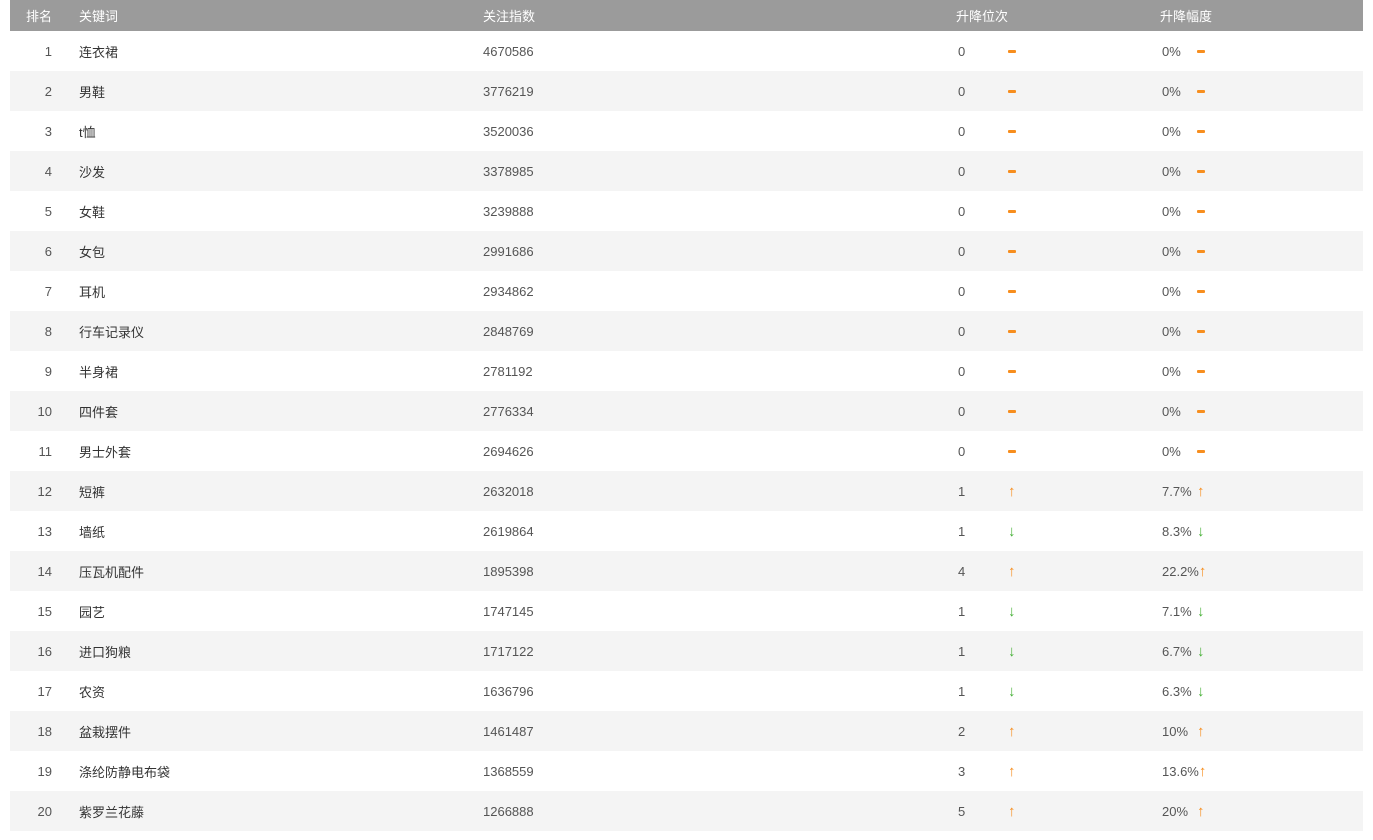 This screenshot has width=1373, height=840. What do you see at coordinates (87, 132) in the screenshot?
I see `keyword-text: t恤` at bounding box center [87, 132].